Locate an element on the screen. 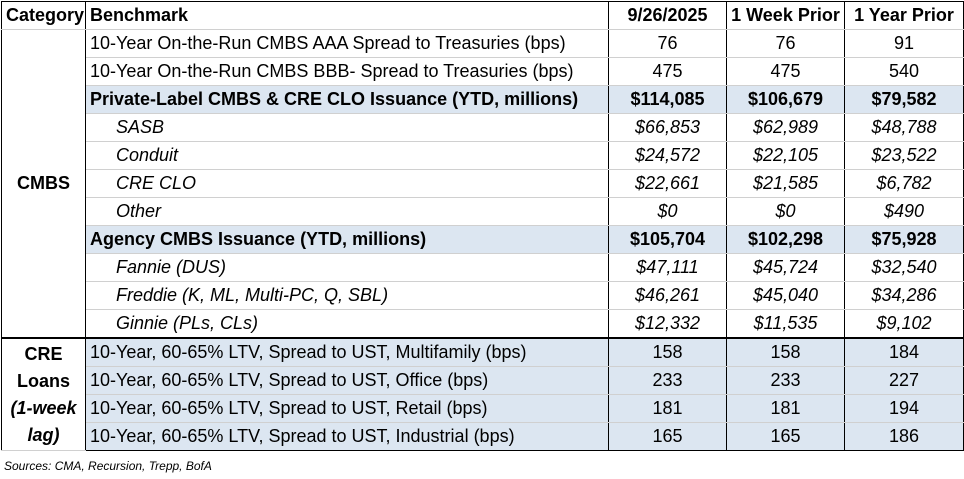 This screenshot has height=479, width=964. row-value-year: 184 is located at coordinates (904, 352).